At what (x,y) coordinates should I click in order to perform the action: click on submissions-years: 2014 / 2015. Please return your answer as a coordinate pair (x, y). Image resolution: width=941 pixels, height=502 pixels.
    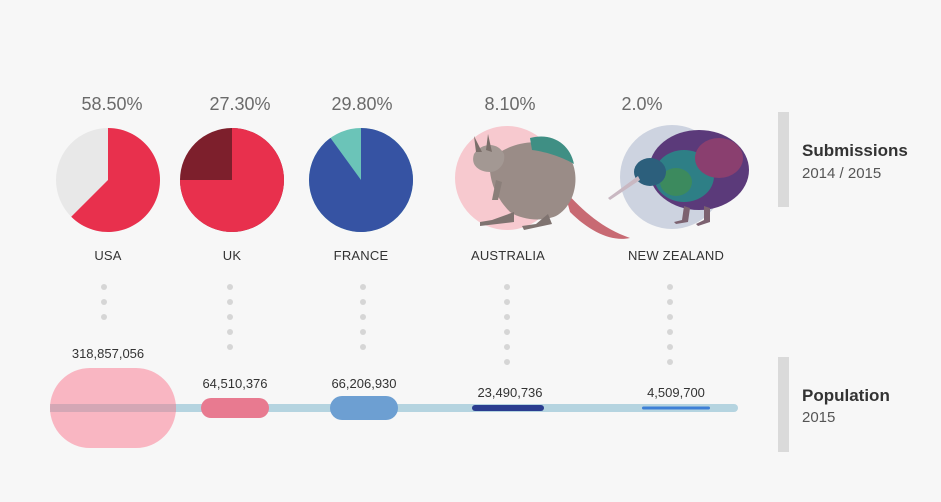
    Looking at the image, I should click on (842, 173).